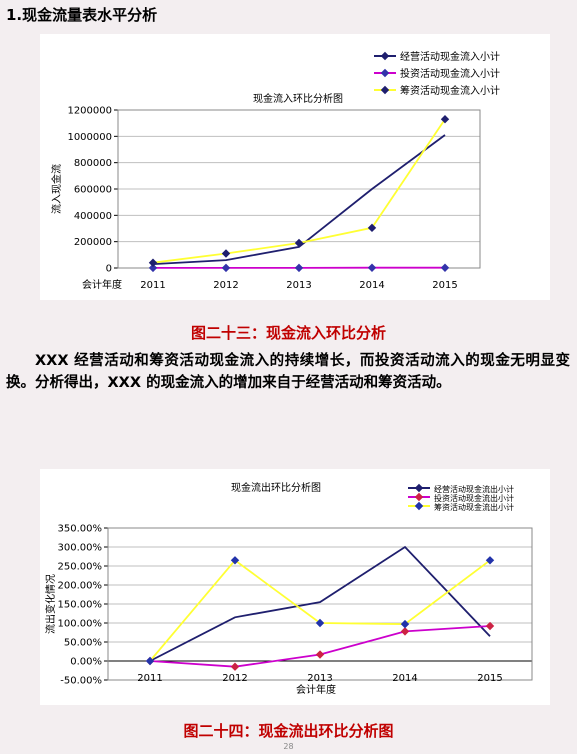 Image resolution: width=577 pixels, height=754 pixels. I want to click on legend-label-1: 投资活动现金流出小计, so click(474, 498).